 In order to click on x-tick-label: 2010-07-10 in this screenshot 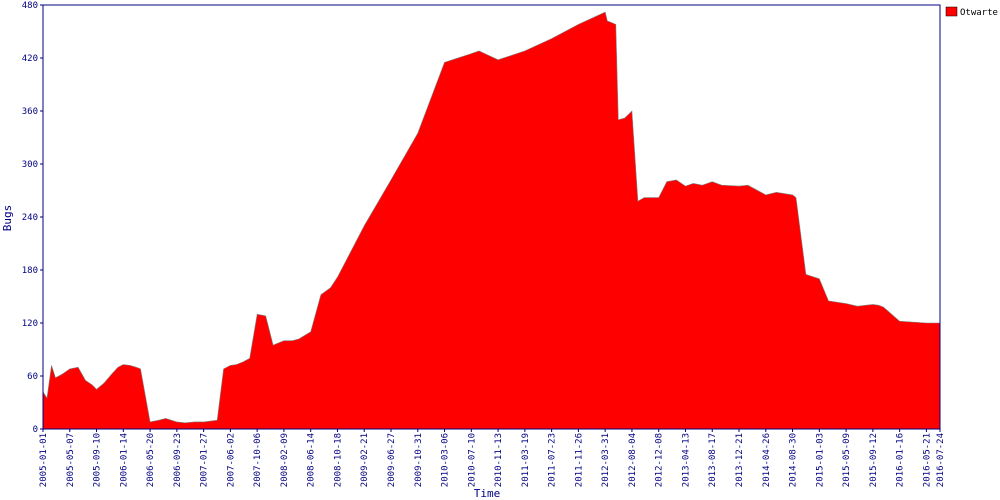, I will do `click(472, 460)`.